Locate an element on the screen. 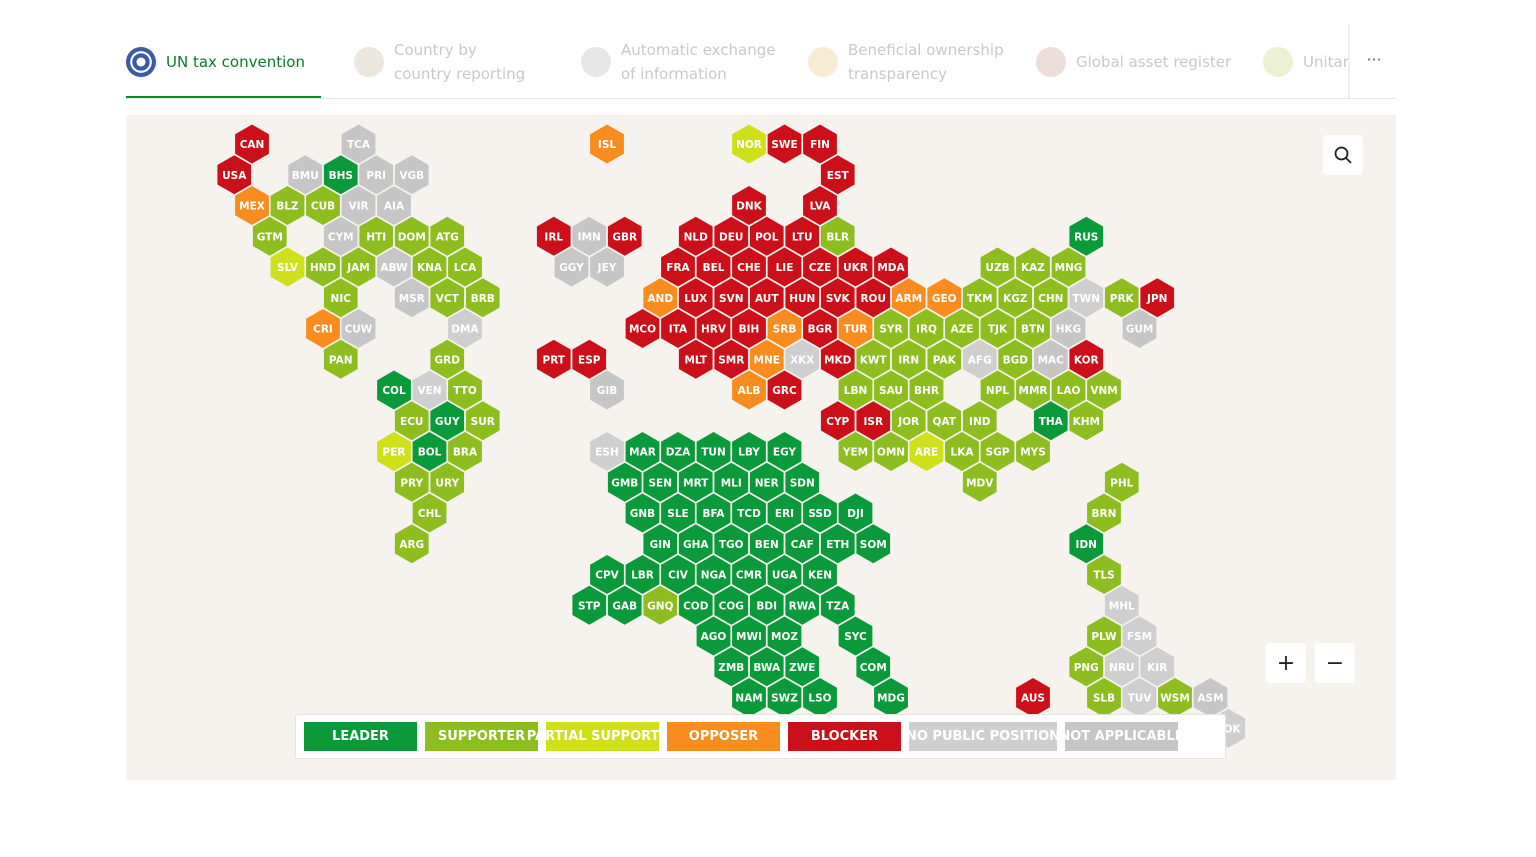 The width and height of the screenshot is (1536, 857). tab: Beneficial ownership transparency is located at coordinates (908, 61).